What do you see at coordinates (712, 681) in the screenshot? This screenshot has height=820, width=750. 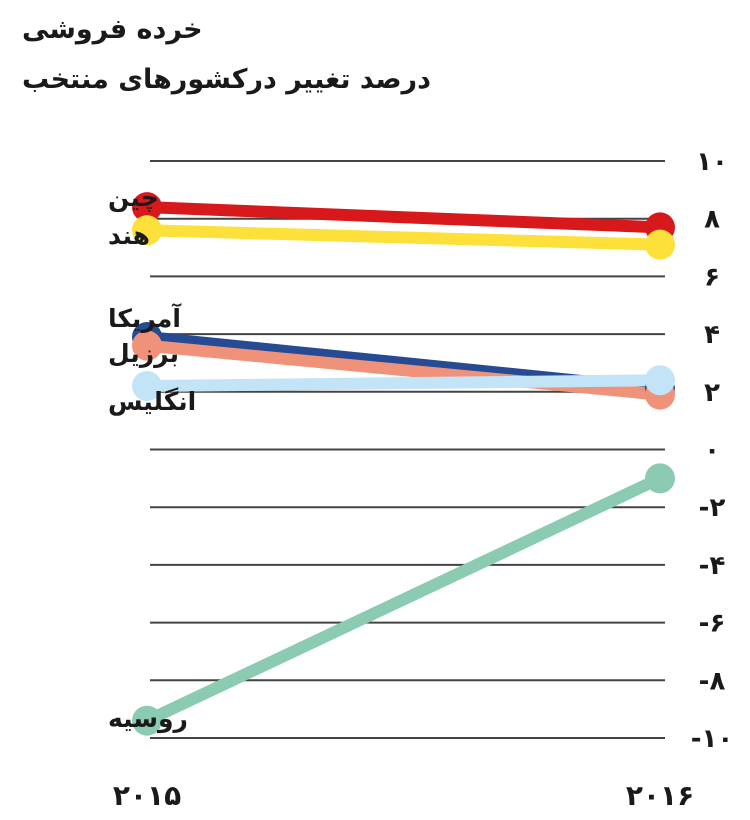 I see `y-tick-label: -۸` at bounding box center [712, 681].